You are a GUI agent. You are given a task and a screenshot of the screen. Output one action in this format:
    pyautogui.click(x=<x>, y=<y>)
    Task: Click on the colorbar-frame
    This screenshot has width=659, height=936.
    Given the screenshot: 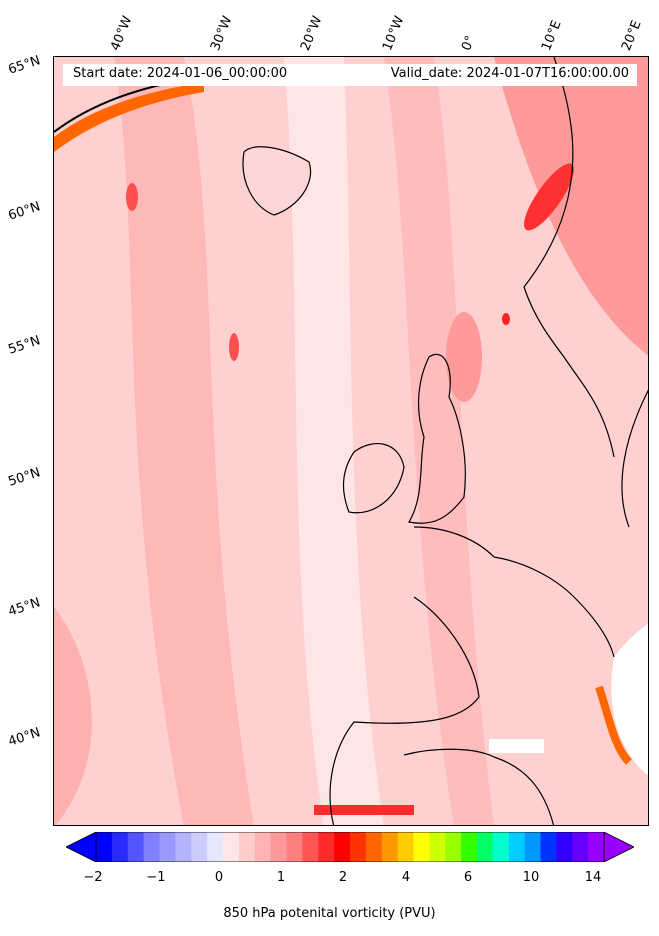 What is the action you would take?
    pyautogui.click(x=350, y=847)
    